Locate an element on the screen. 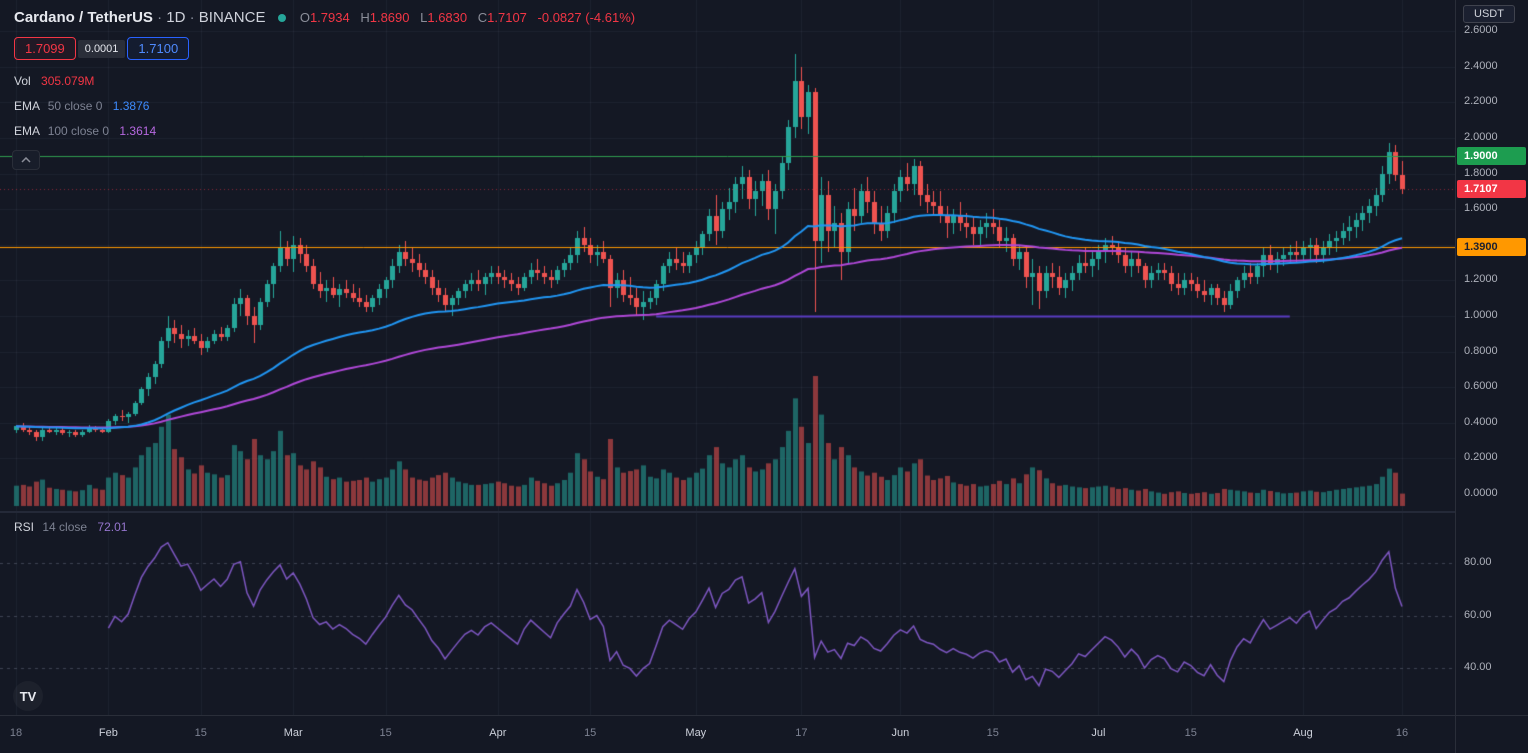 The image size is (1528, 753). time-tick-label: 17 is located at coordinates (801, 733).